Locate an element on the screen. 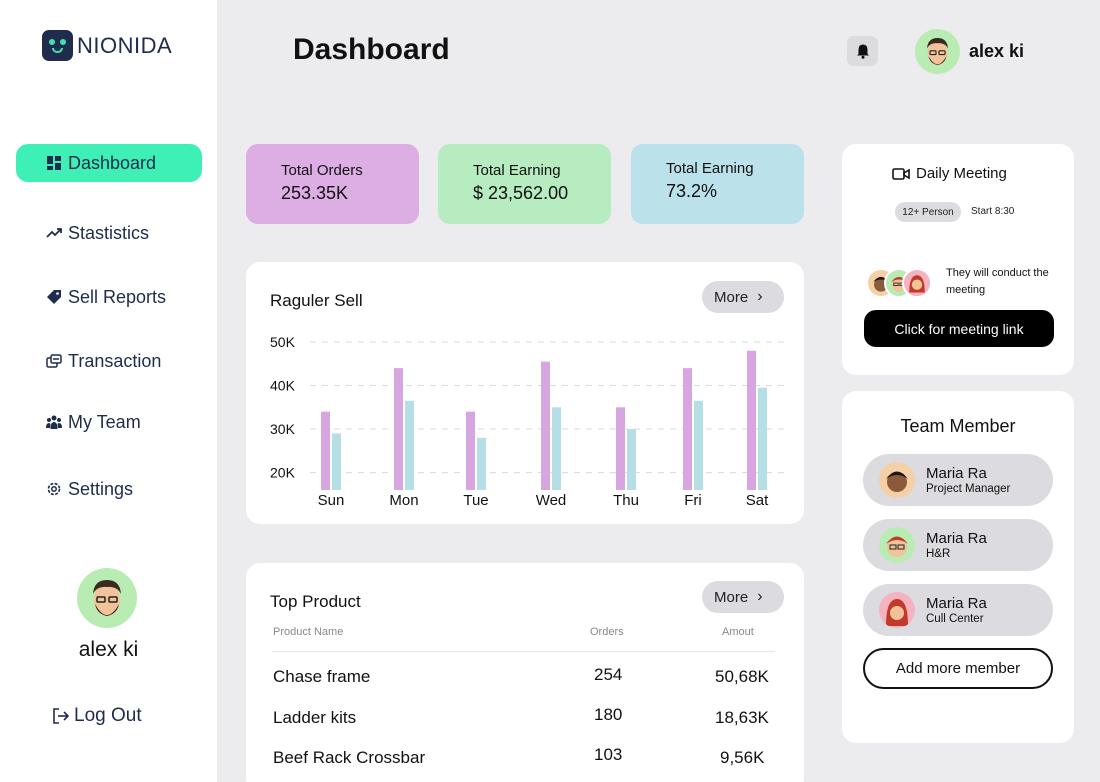 The image size is (1100, 782). chevron-right-icon: › is located at coordinates (760, 296).